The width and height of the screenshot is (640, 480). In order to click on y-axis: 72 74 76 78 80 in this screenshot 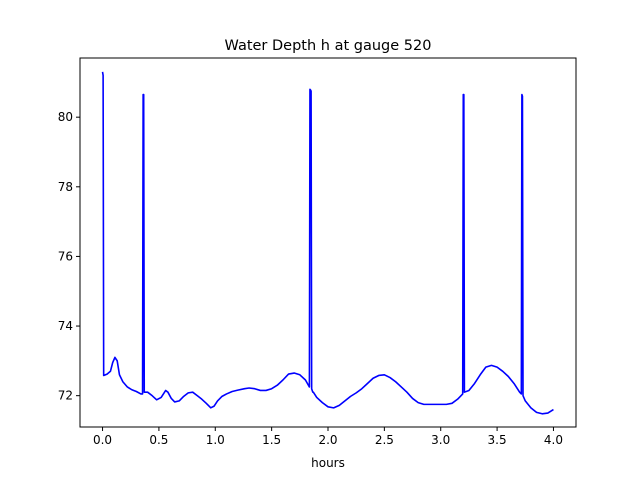, I will do `click(69, 256)`.